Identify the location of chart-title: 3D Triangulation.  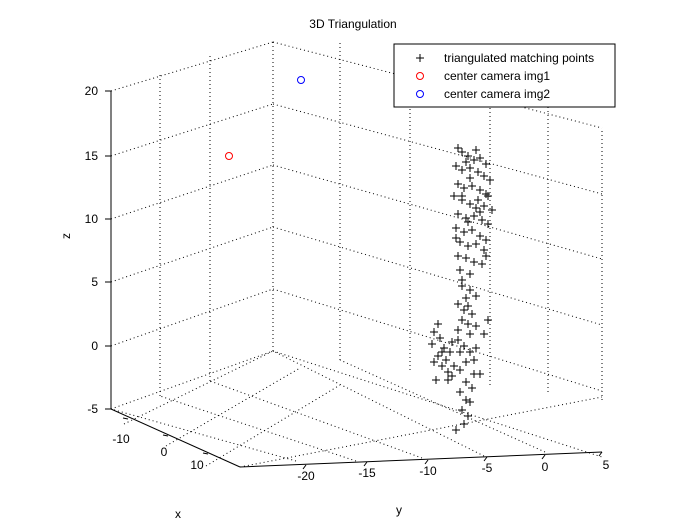
(352, 24).